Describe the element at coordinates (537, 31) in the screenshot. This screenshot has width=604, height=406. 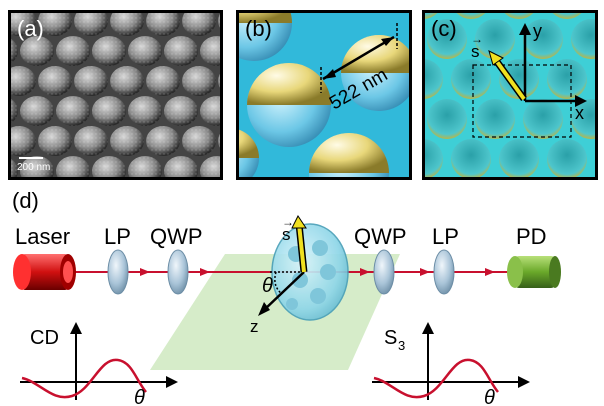
I see `y-axis-label: y` at that location.